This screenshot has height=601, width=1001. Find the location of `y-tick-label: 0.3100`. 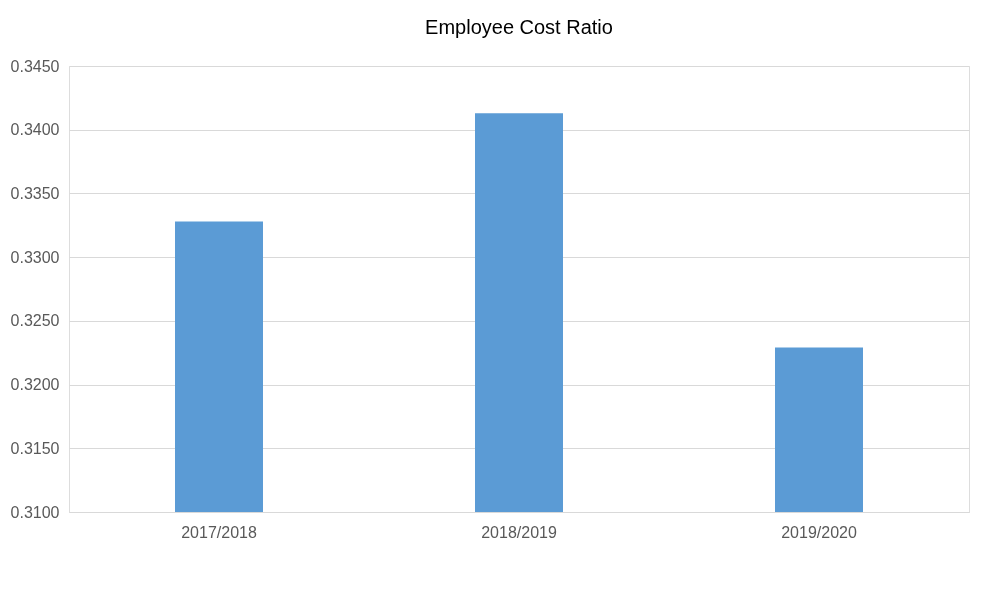

y-tick-label: 0.3100 is located at coordinates (35, 512).